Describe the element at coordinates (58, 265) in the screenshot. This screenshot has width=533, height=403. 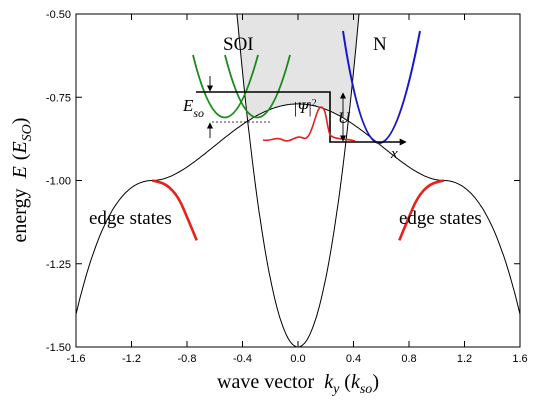
I see `y-tick-label: -1.25` at that location.